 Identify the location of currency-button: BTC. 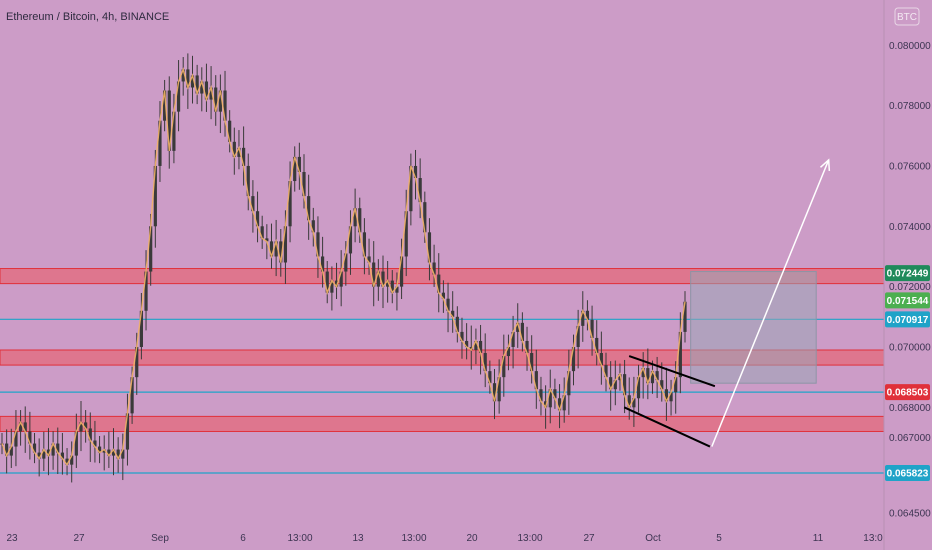
(907, 16).